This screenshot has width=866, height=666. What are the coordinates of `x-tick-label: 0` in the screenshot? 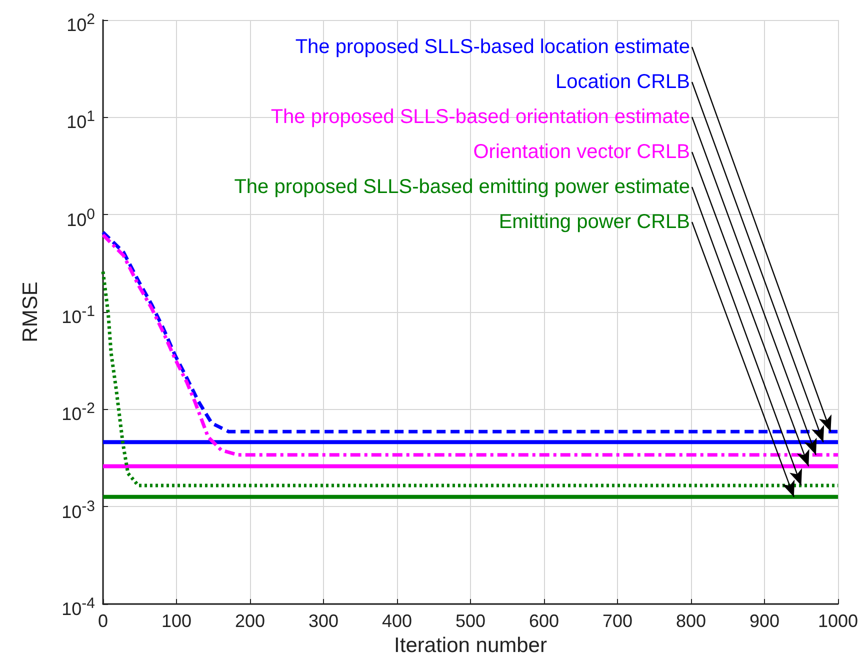 It's located at (103, 621).